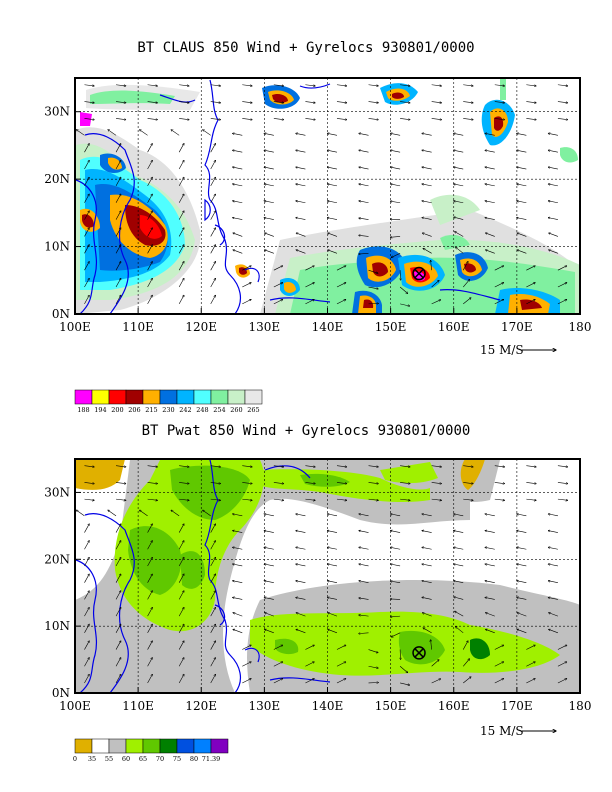 Image resolution: width=612 pixels, height=792 pixels. What do you see at coordinates (168, 410) in the screenshot?
I see `colorbar-label: 230` at bounding box center [168, 410].